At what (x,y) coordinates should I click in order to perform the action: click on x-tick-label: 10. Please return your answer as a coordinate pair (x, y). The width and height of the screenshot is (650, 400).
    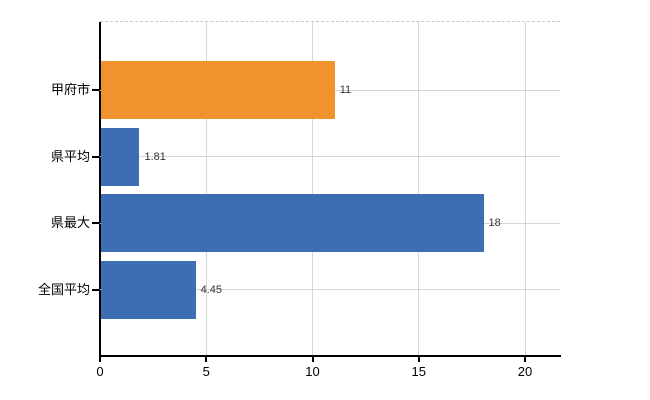
    Looking at the image, I should click on (312, 371).